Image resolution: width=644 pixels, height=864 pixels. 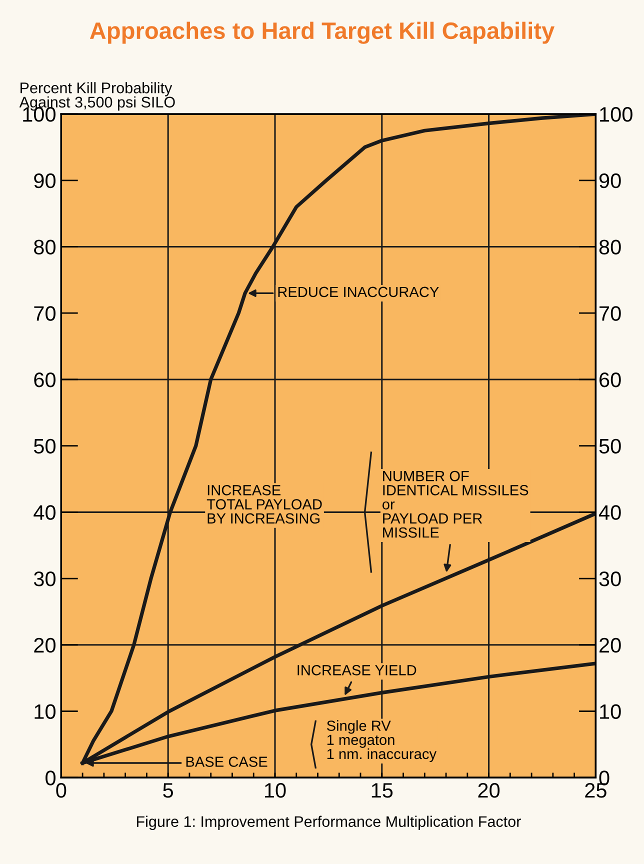 What do you see at coordinates (61, 790) in the screenshot?
I see `x-tick-label: 0` at bounding box center [61, 790].